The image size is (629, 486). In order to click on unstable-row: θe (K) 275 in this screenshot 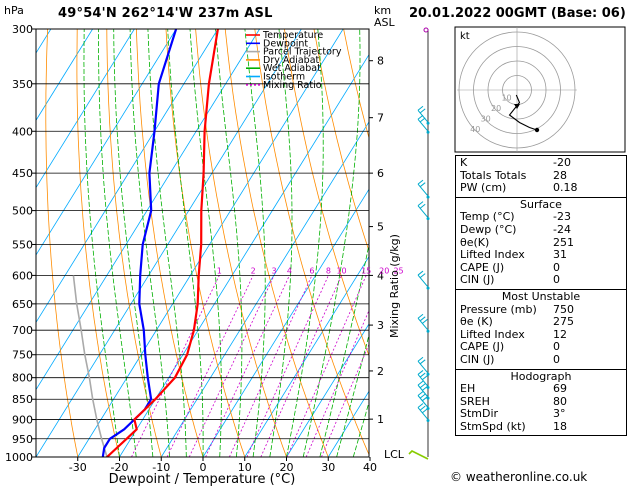, I will do `click(541, 322)`.